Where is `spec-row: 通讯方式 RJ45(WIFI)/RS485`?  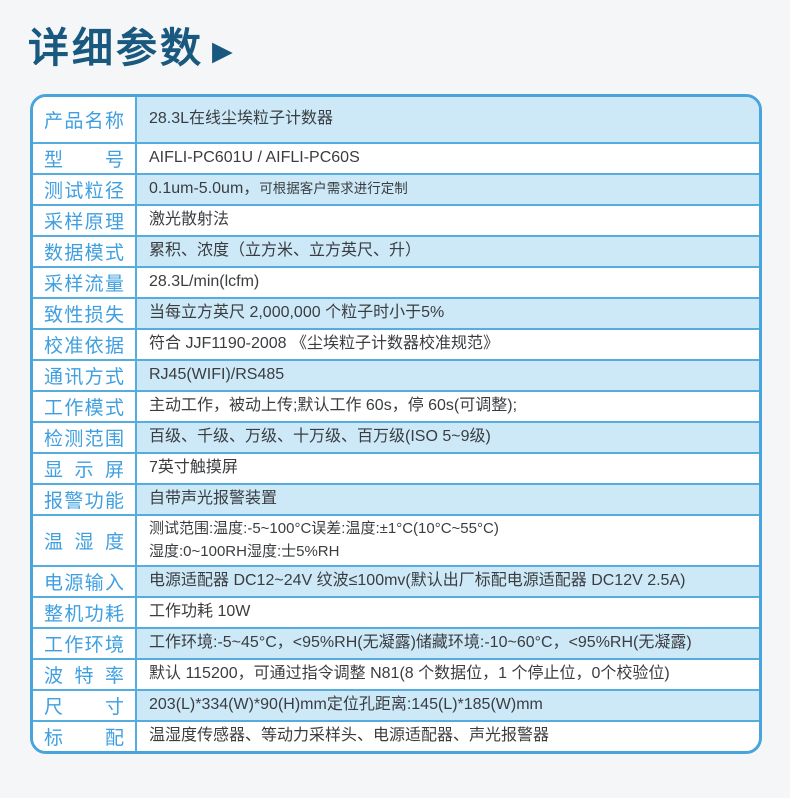
spec-row: 通讯方式 RJ45(WIFI)/RS485 is located at coordinates (396, 375).